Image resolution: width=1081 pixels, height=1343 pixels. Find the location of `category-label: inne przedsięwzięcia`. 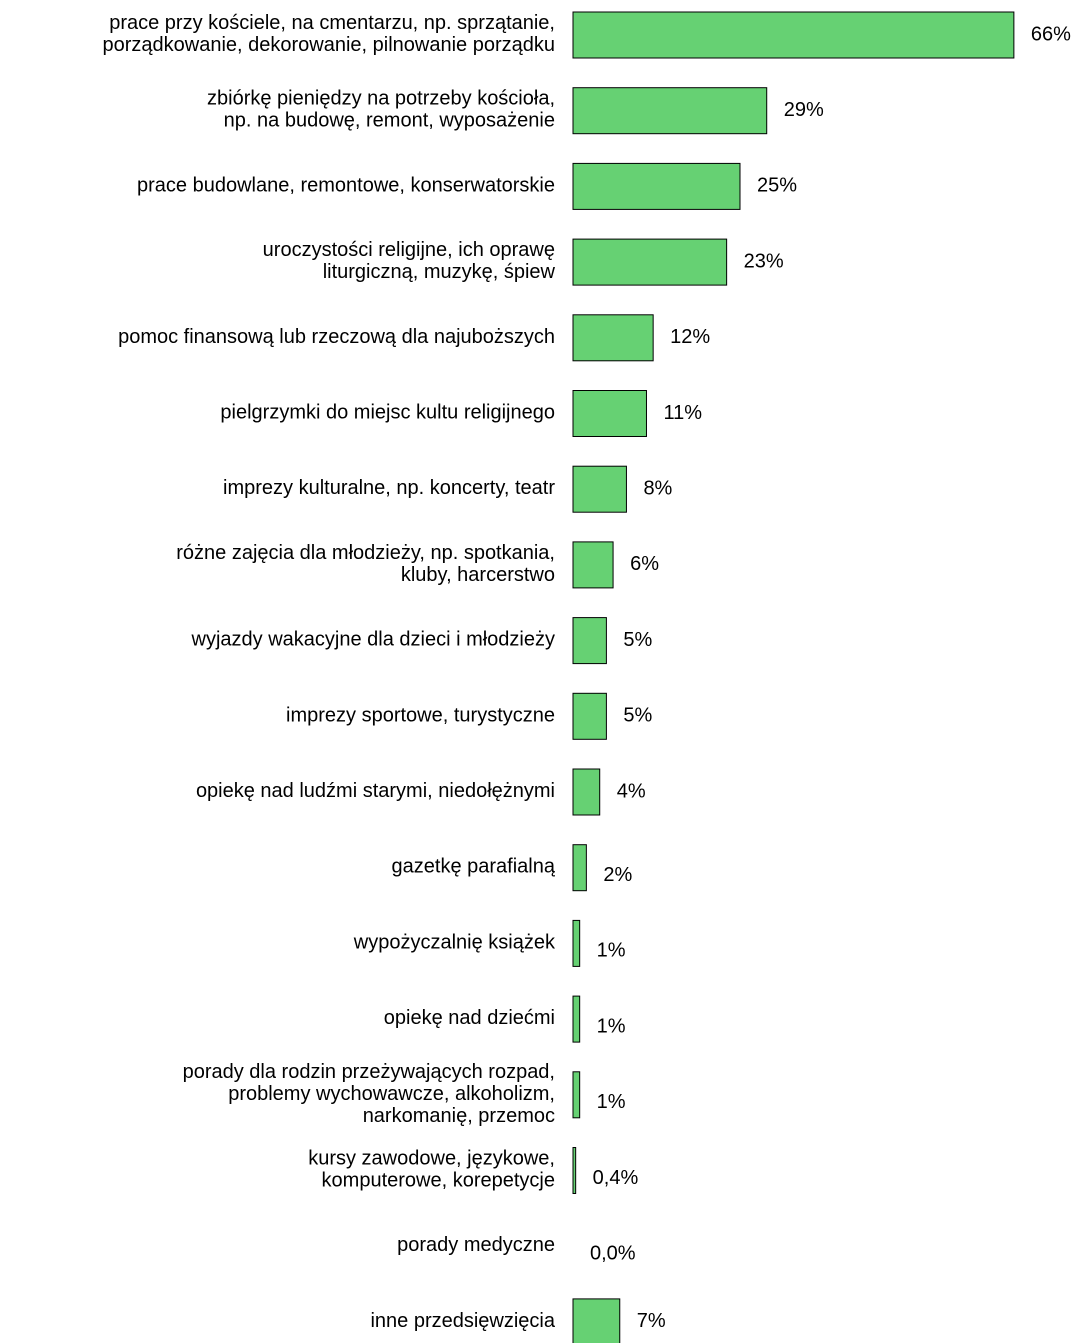

category-label: inne przedsięwzięcia is located at coordinates (462, 1321).